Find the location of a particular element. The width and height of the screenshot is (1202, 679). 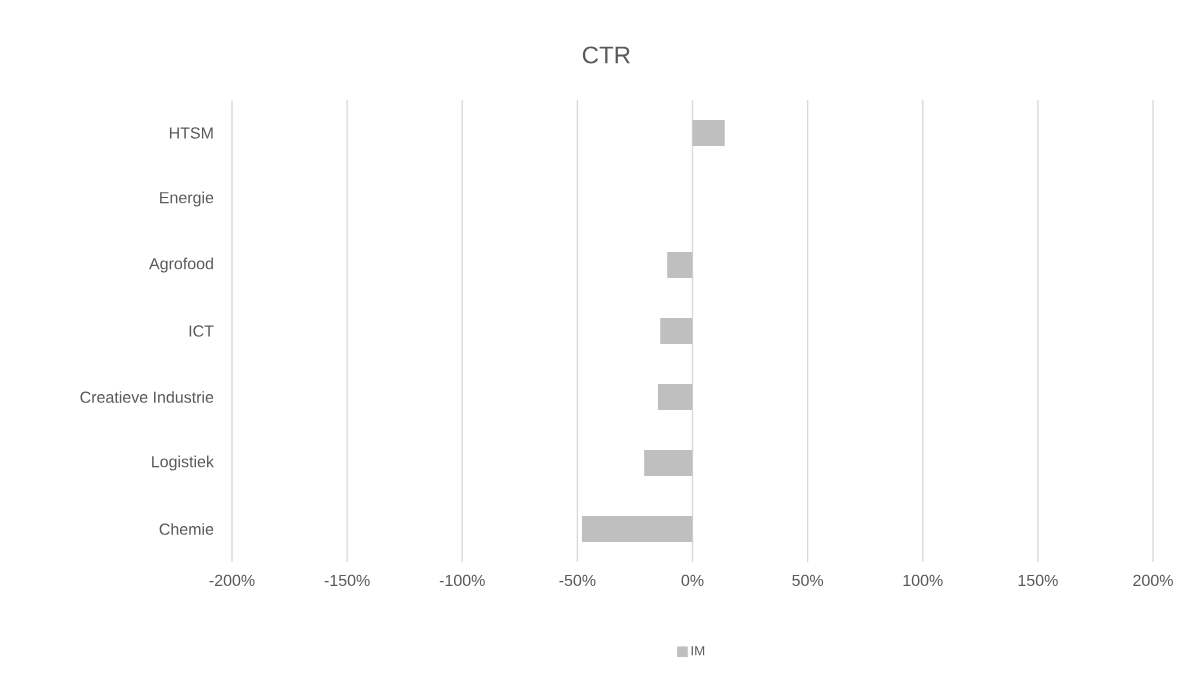

legend-label: IM is located at coordinates (698, 651).